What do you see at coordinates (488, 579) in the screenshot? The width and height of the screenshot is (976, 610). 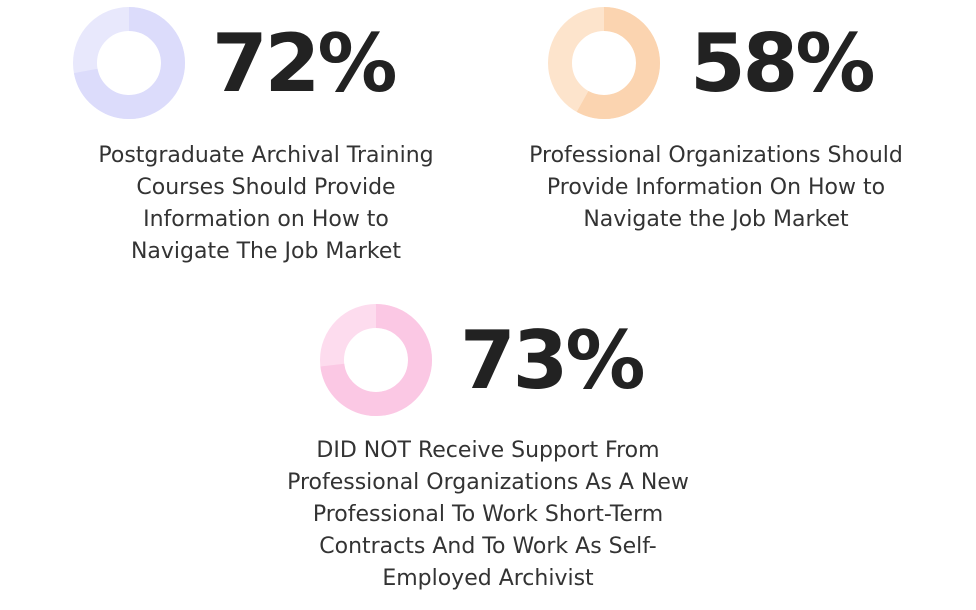 I see `caption-3-line-5: Employed Archivist` at bounding box center [488, 579].